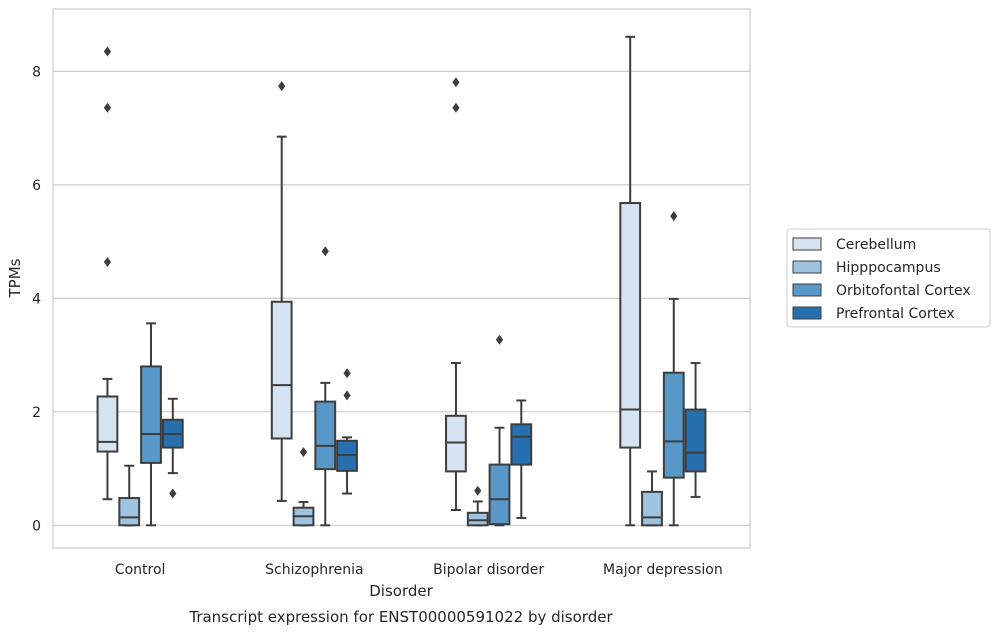 The image size is (999, 634). I want to click on x-tick-label: Bipolar disorder, so click(488, 570).